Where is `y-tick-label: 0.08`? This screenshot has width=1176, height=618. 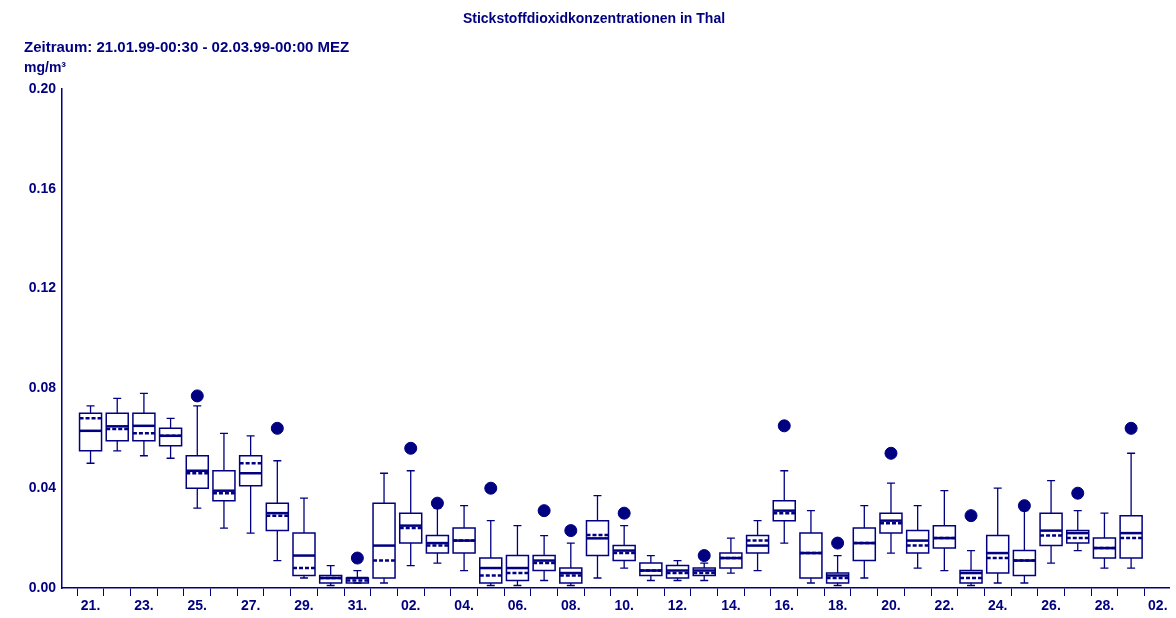
y-tick-label: 0.08 is located at coordinates (42, 387).